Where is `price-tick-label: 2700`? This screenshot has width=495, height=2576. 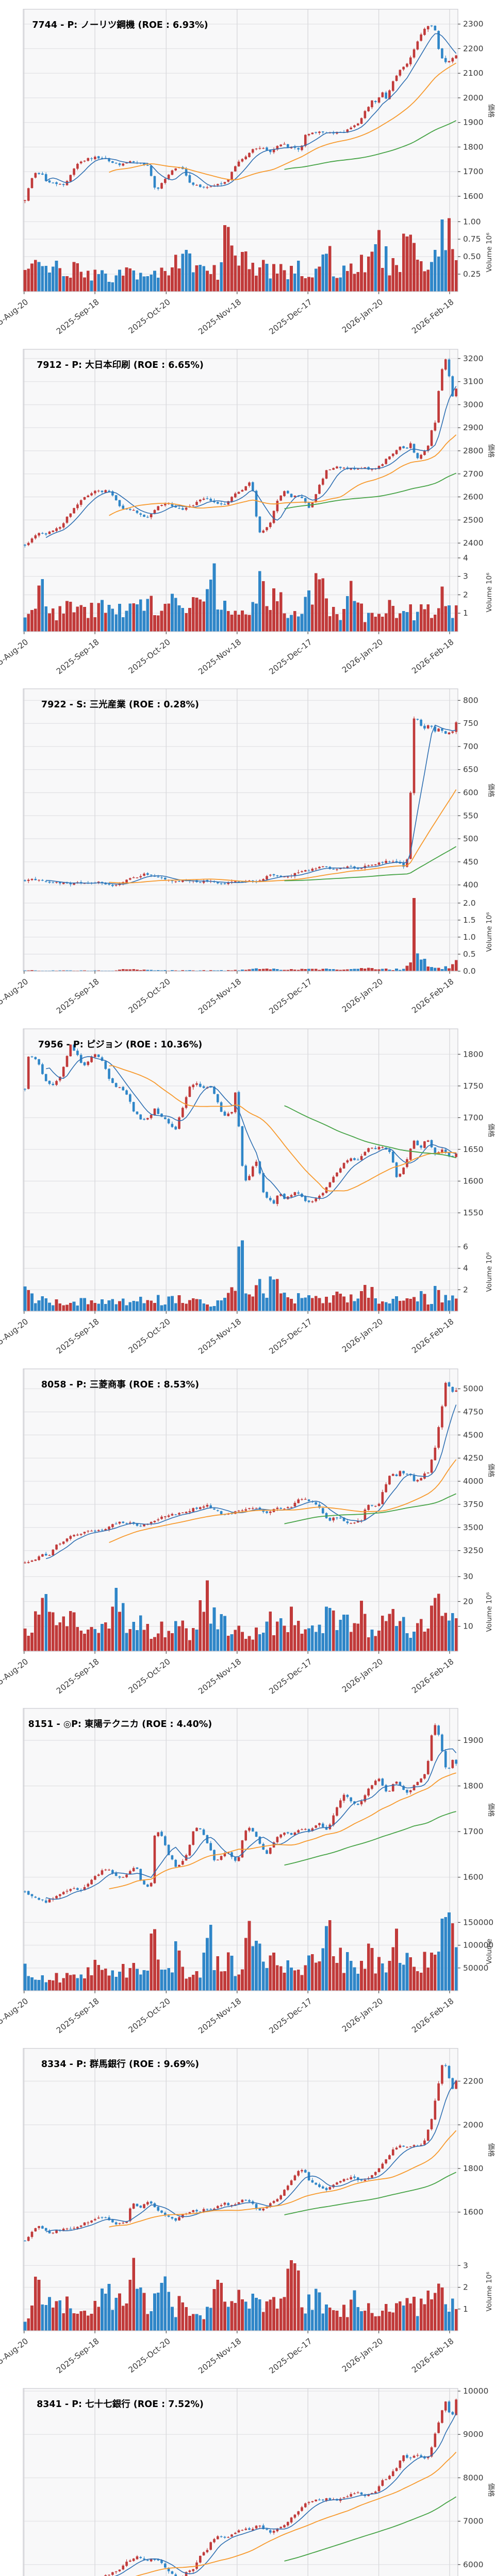 price-tick-label: 2700 is located at coordinates (473, 473).